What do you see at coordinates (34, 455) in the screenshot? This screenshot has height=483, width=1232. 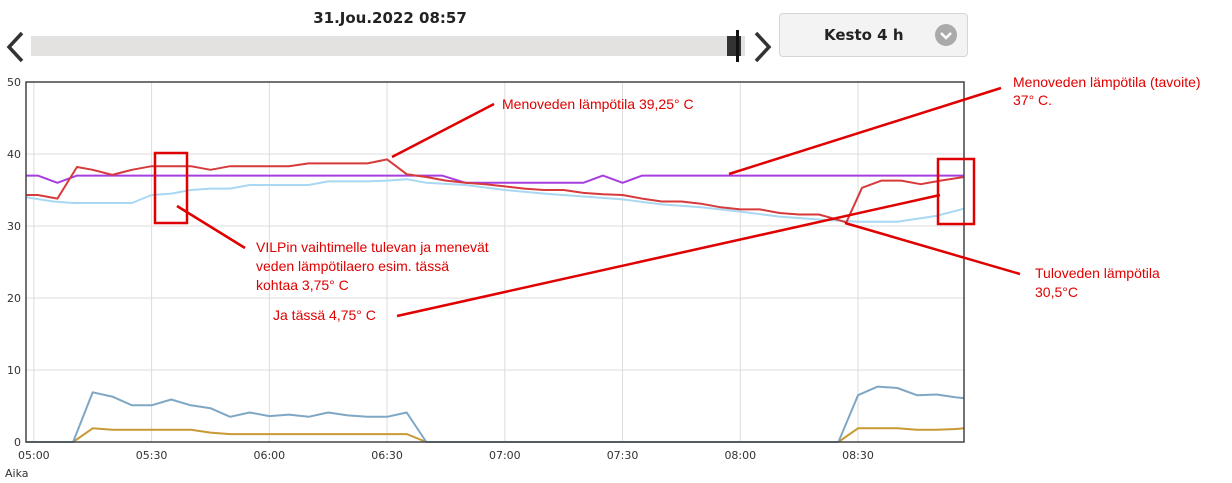 I see `x-tick-label: 05:00` at bounding box center [34, 455].